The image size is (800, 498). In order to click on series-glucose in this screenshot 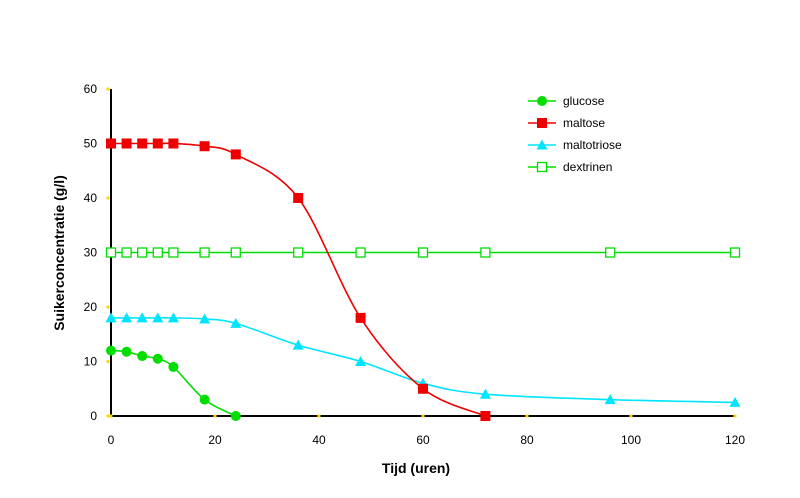, I will do `click(173, 383)`.